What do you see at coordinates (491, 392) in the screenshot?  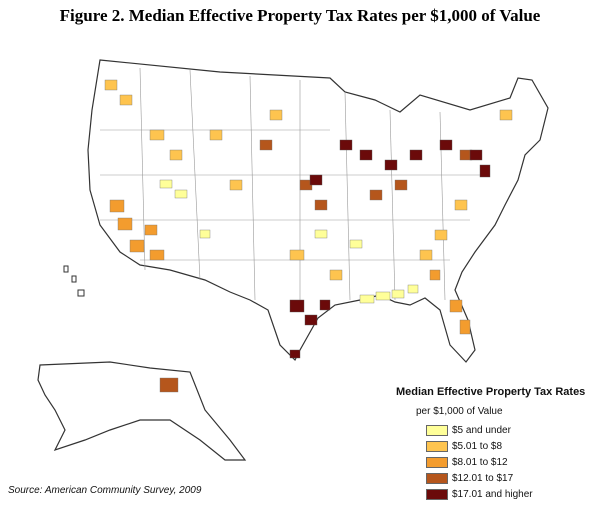 I see `legend-title: Median Effective Property Tax Rates` at bounding box center [491, 392].